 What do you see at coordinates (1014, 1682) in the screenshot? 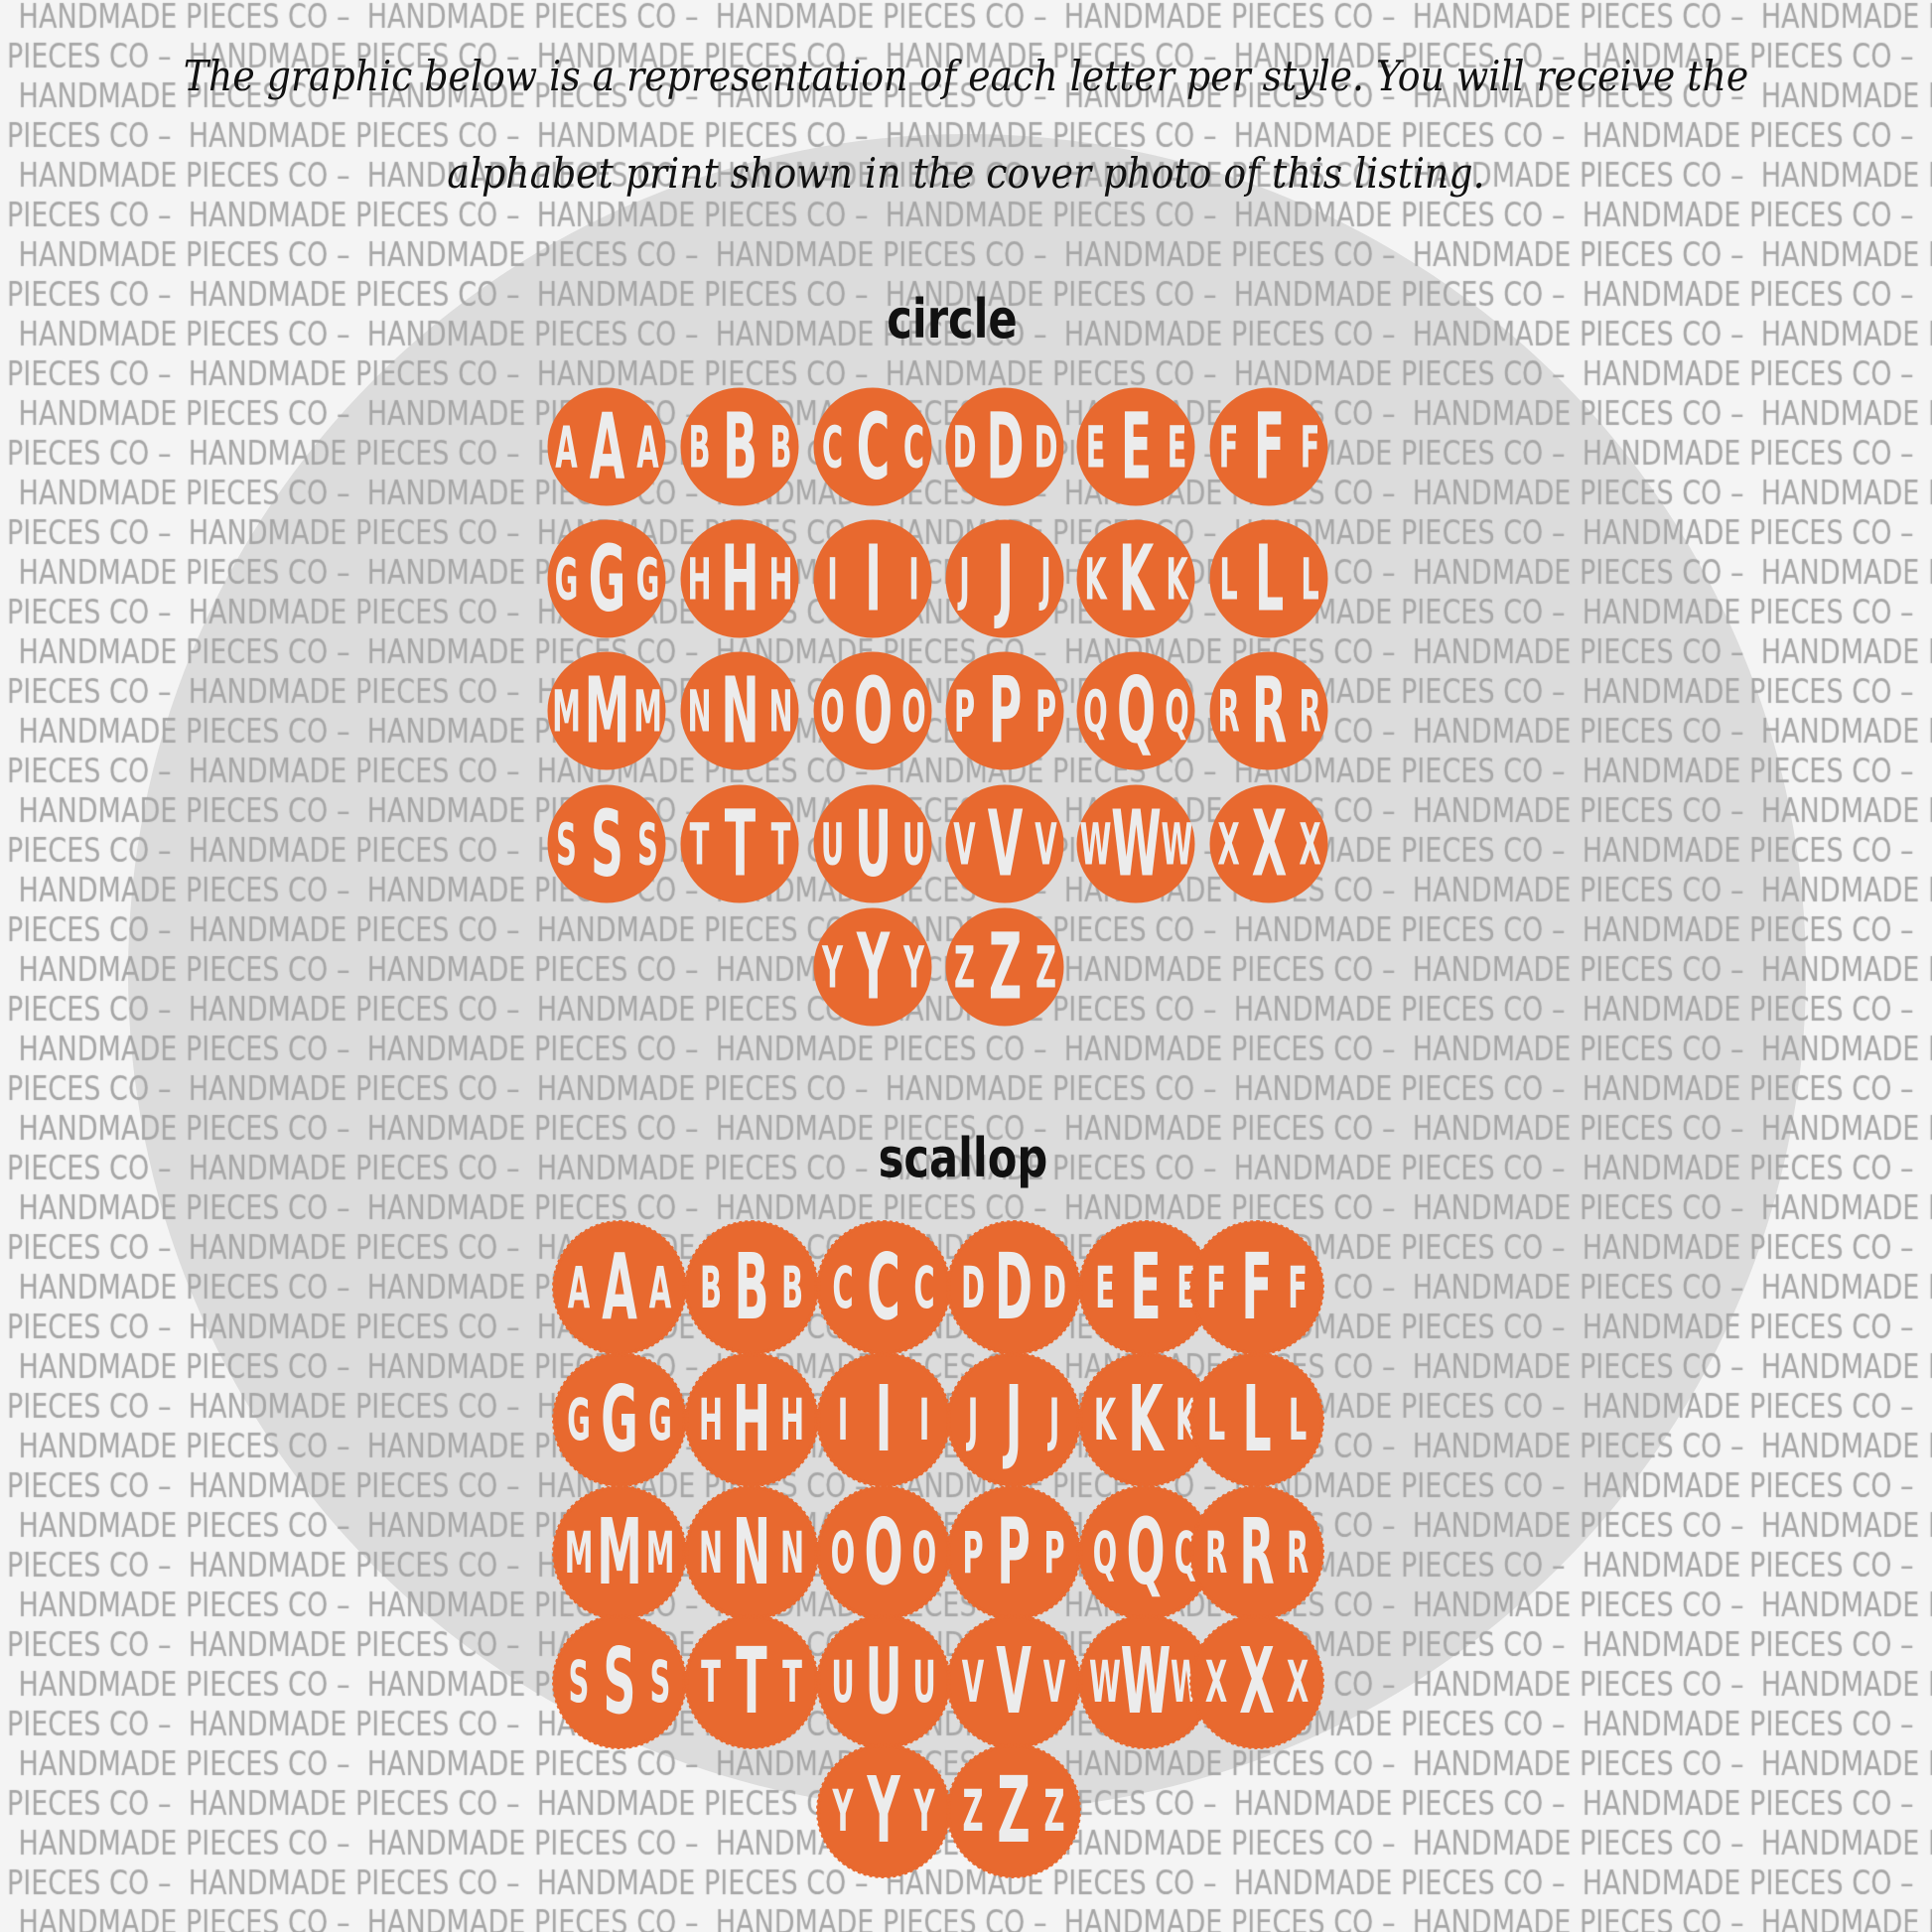
I see `monogram-letter-cell: V` at bounding box center [1014, 1682].